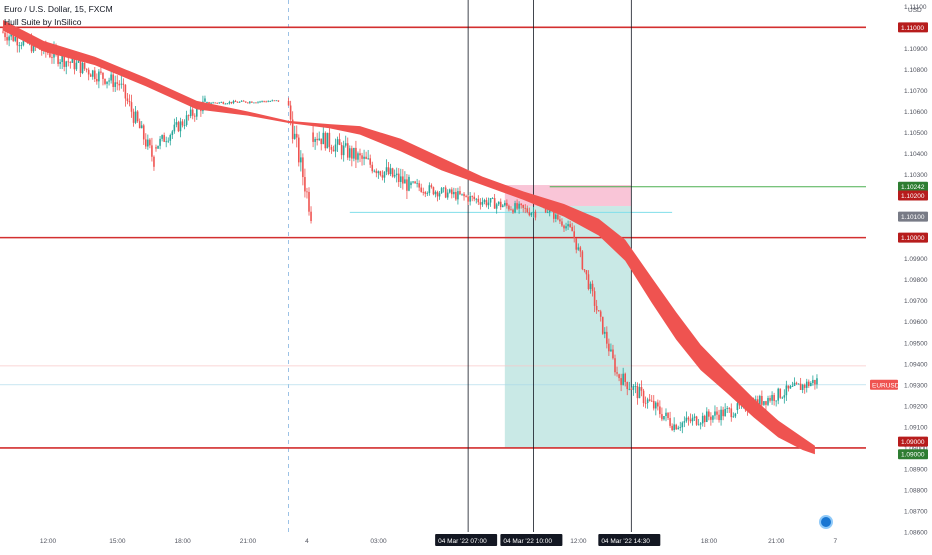 The height and width of the screenshot is (555, 932). Describe the element at coordinates (886, 385) in the screenshot. I see `eurusd-tag-label: EURUSD` at that location.